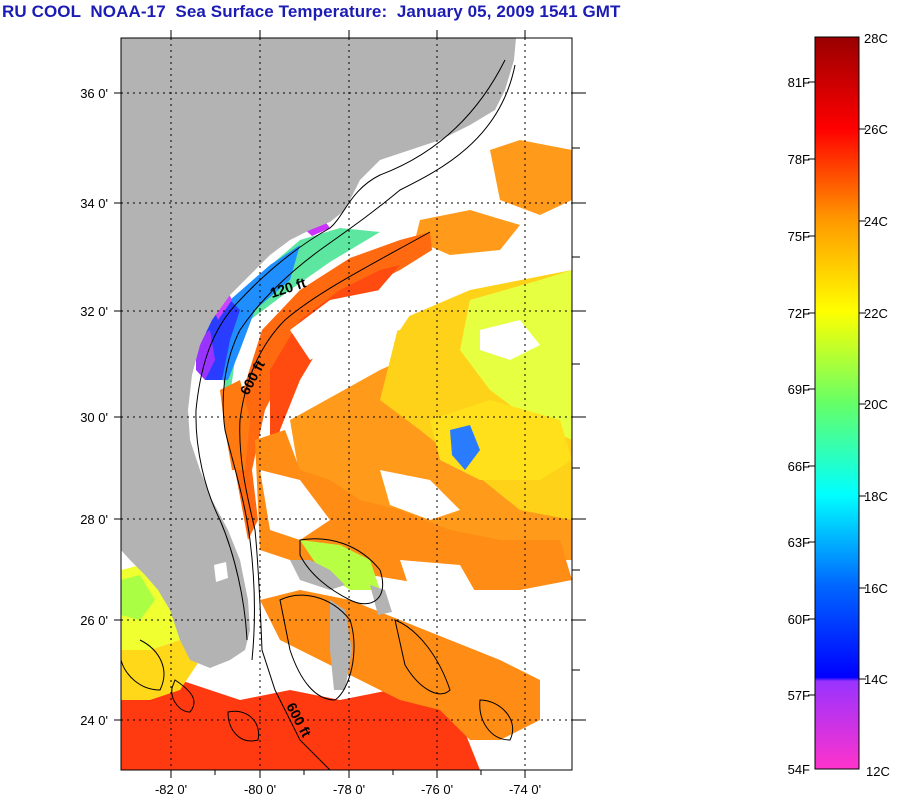  What do you see at coordinates (876, 313) in the screenshot?
I see `colorbar-c-22: 22C` at bounding box center [876, 313].